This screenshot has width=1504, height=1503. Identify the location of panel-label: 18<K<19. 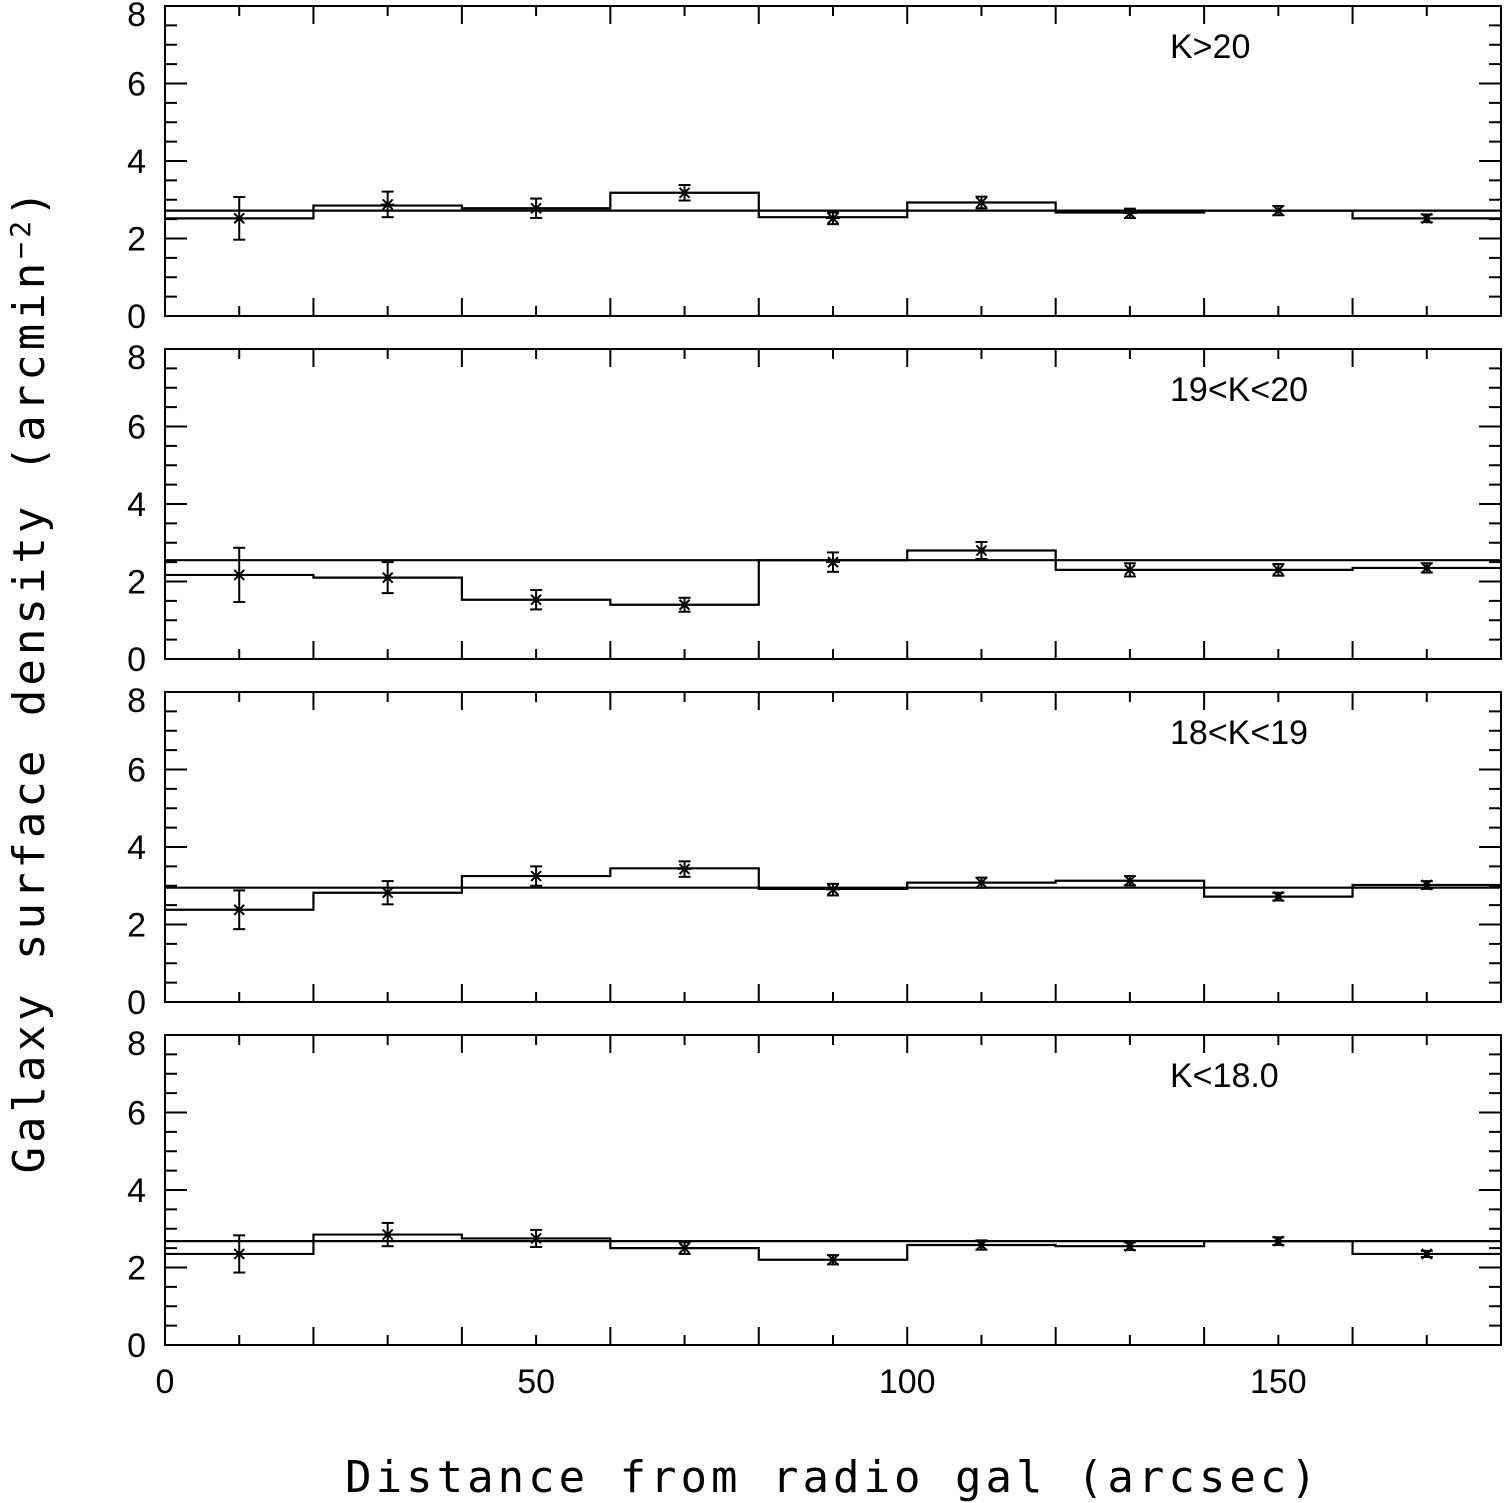
(1239, 733).